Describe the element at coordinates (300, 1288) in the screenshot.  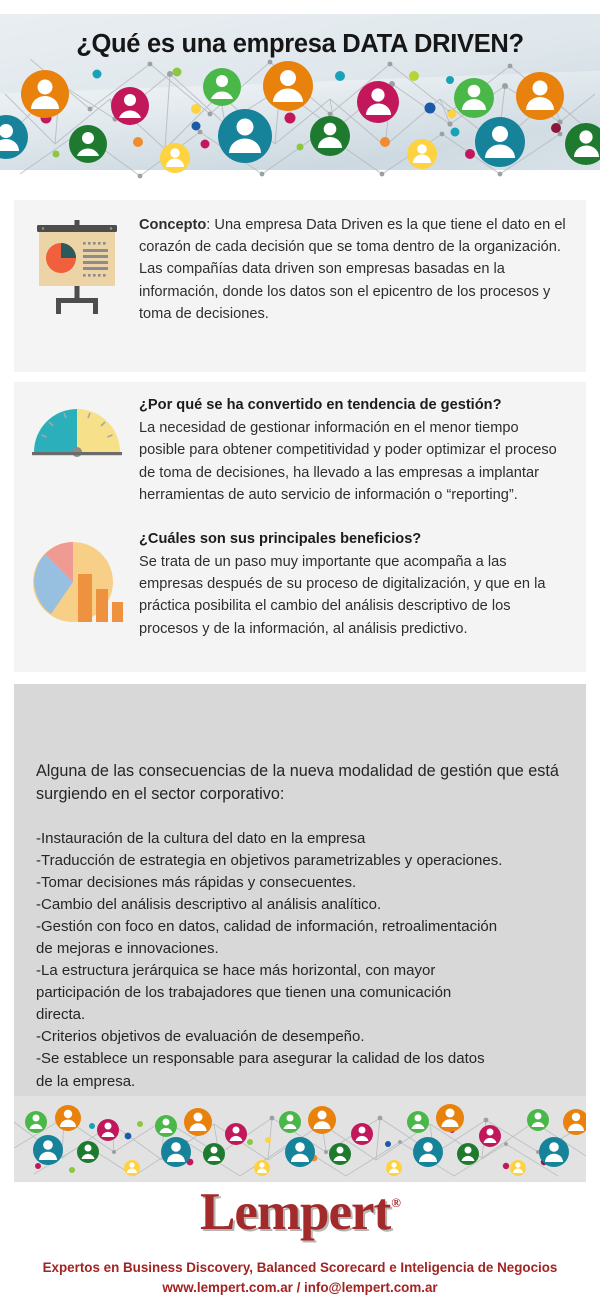
I see `footer-website-email: www.lempert.com.ar / info@lempert.com.ar` at that location.